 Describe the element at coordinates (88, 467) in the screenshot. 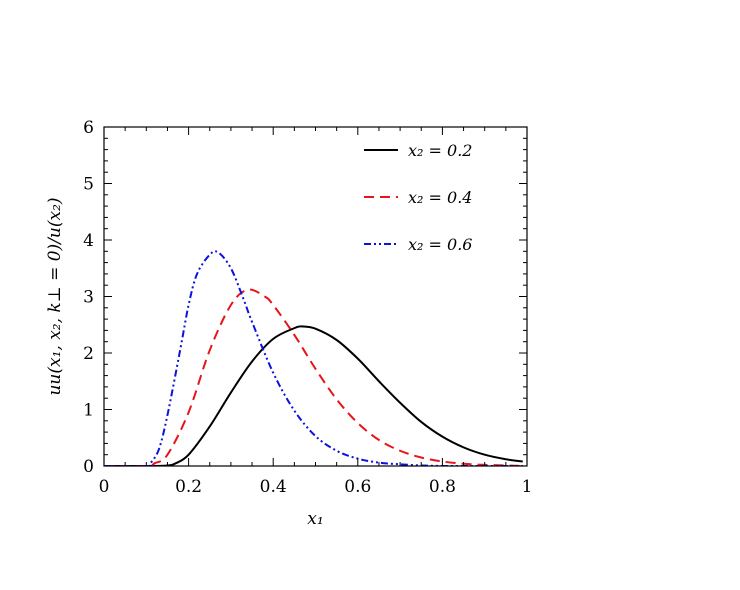

I see `y-tick-label: 0` at that location.